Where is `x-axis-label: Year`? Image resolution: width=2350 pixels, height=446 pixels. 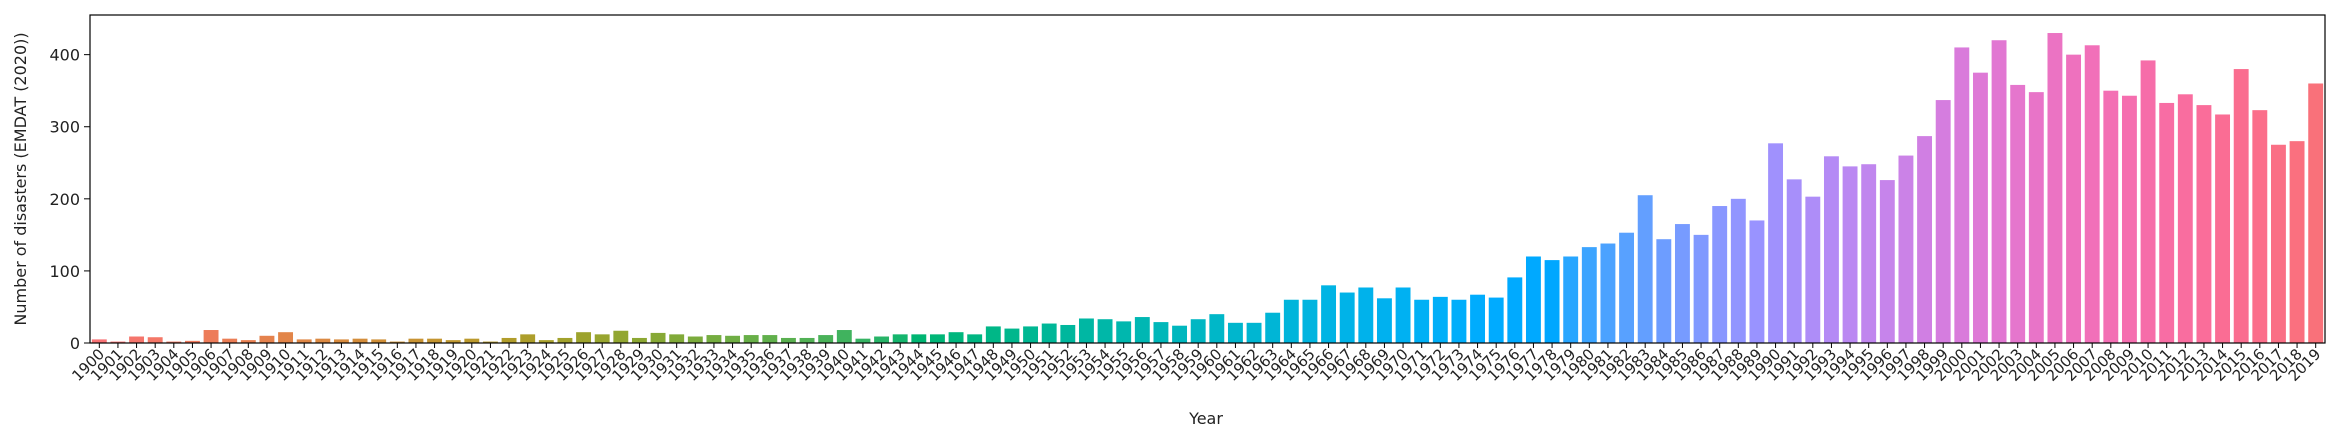
x-axis-label: Year is located at coordinates (1205, 418).